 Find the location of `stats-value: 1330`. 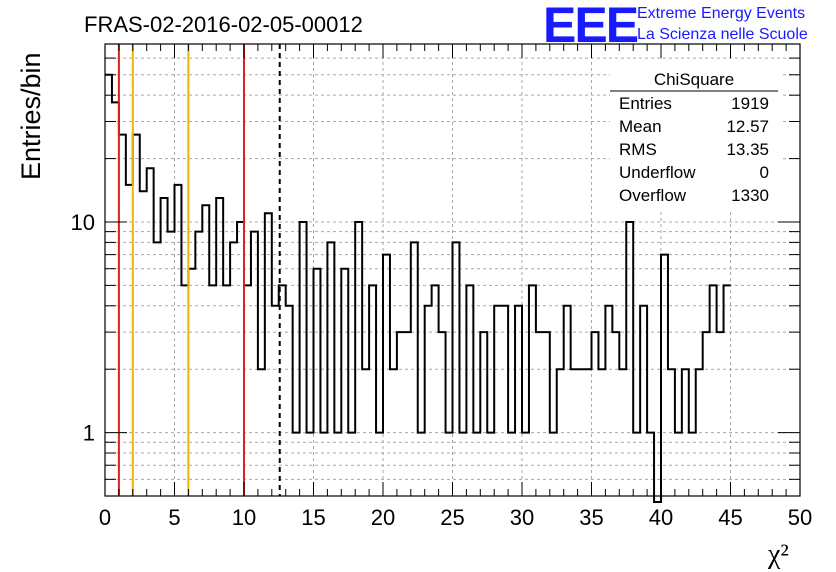

stats-value: 1330 is located at coordinates (750, 195).